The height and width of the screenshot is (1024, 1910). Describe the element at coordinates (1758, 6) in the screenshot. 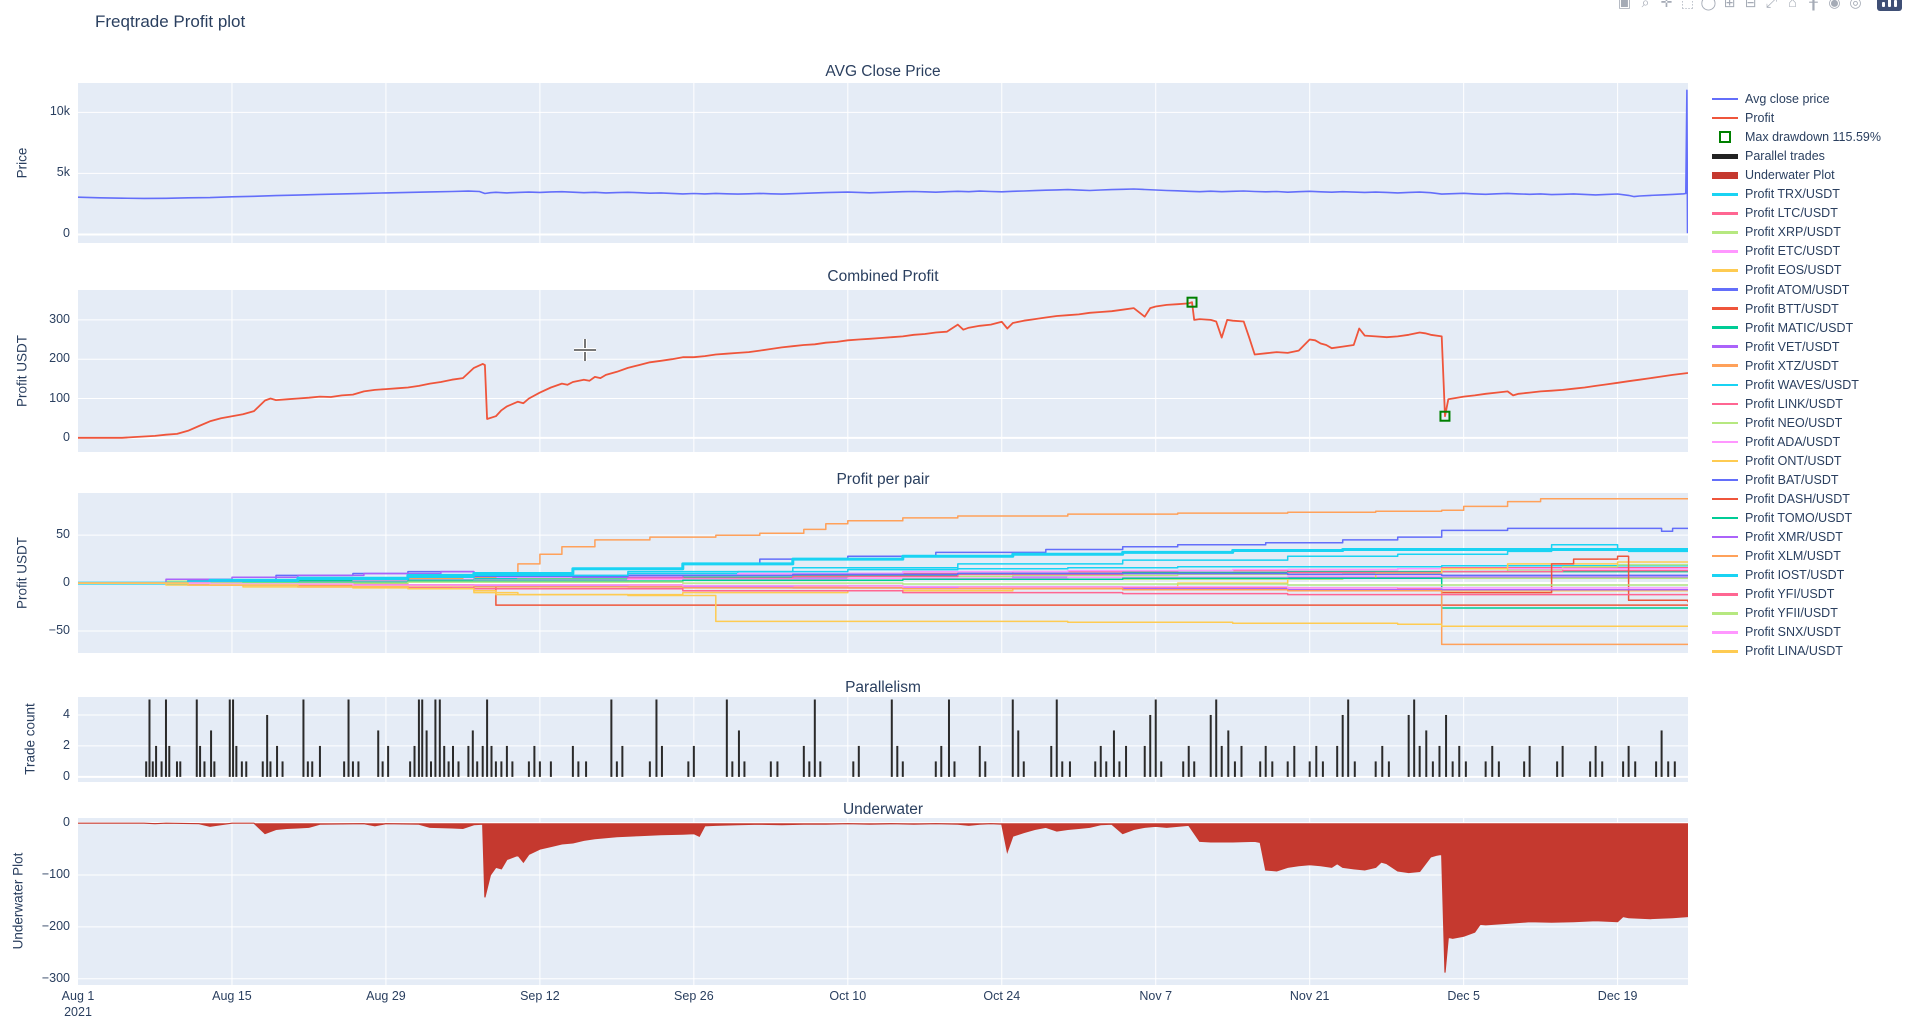

I see `modebar: ▣ ⌕ ✛ ⬚ ◯ ⊞ ⊟ ⤢ ⌂ ╂ ◉ ◎` at that location.